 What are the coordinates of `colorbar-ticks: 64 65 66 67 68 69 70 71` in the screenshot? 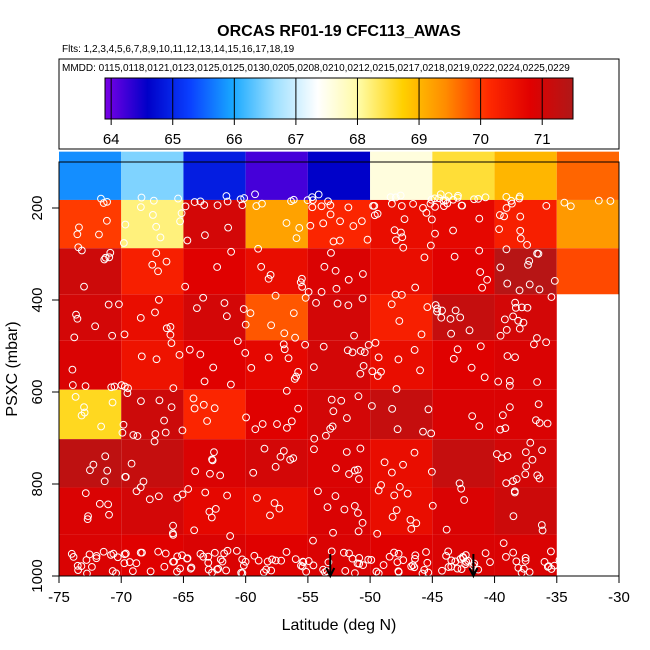 It's located at (327, 113).